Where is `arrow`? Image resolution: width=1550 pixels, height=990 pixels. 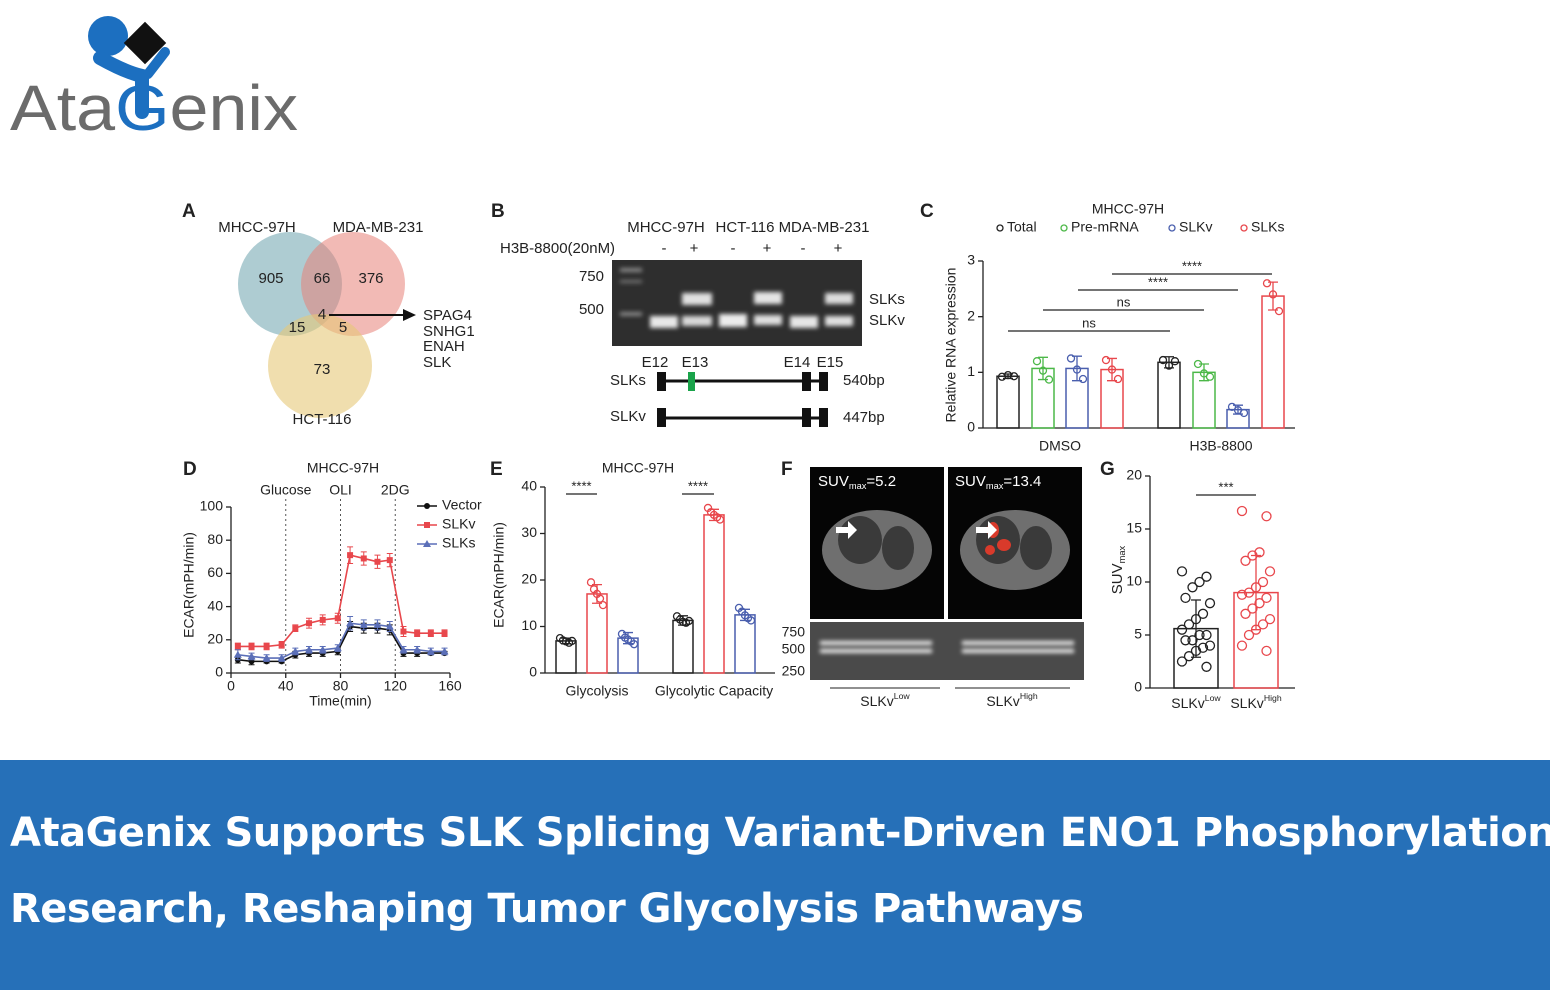
arrow is located at coordinates (846, 530).